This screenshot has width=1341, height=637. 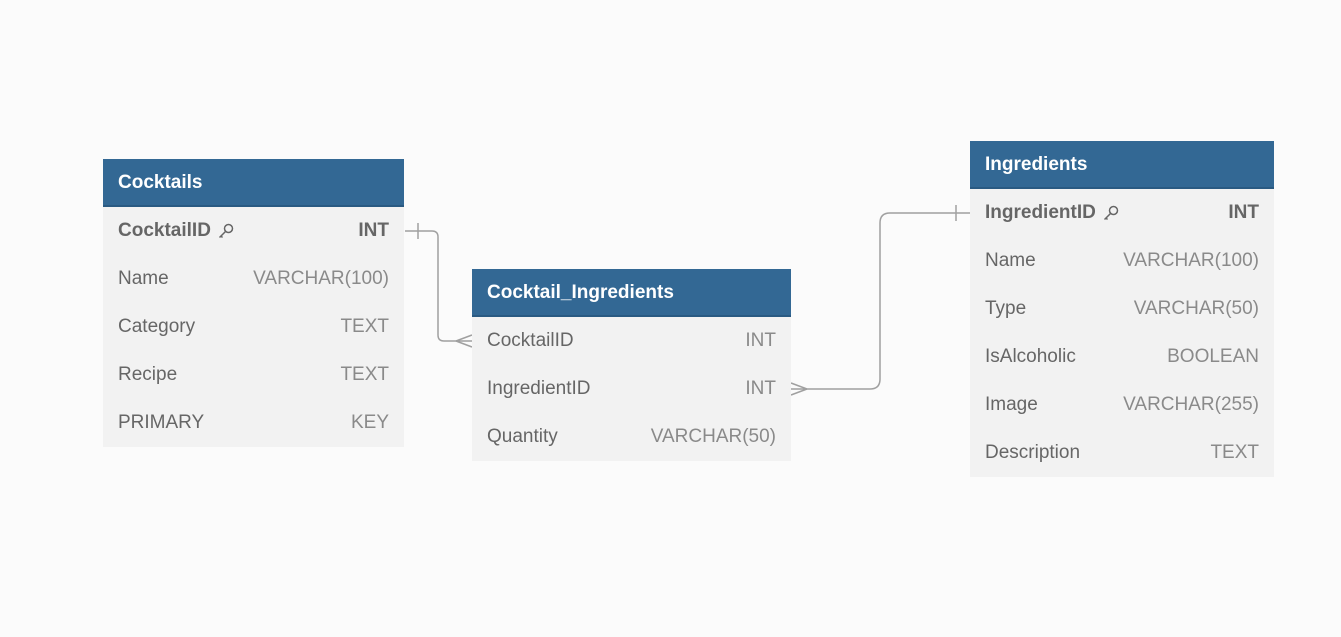 What do you see at coordinates (253, 423) in the screenshot?
I see `field-row: PRIMARY KEY` at bounding box center [253, 423].